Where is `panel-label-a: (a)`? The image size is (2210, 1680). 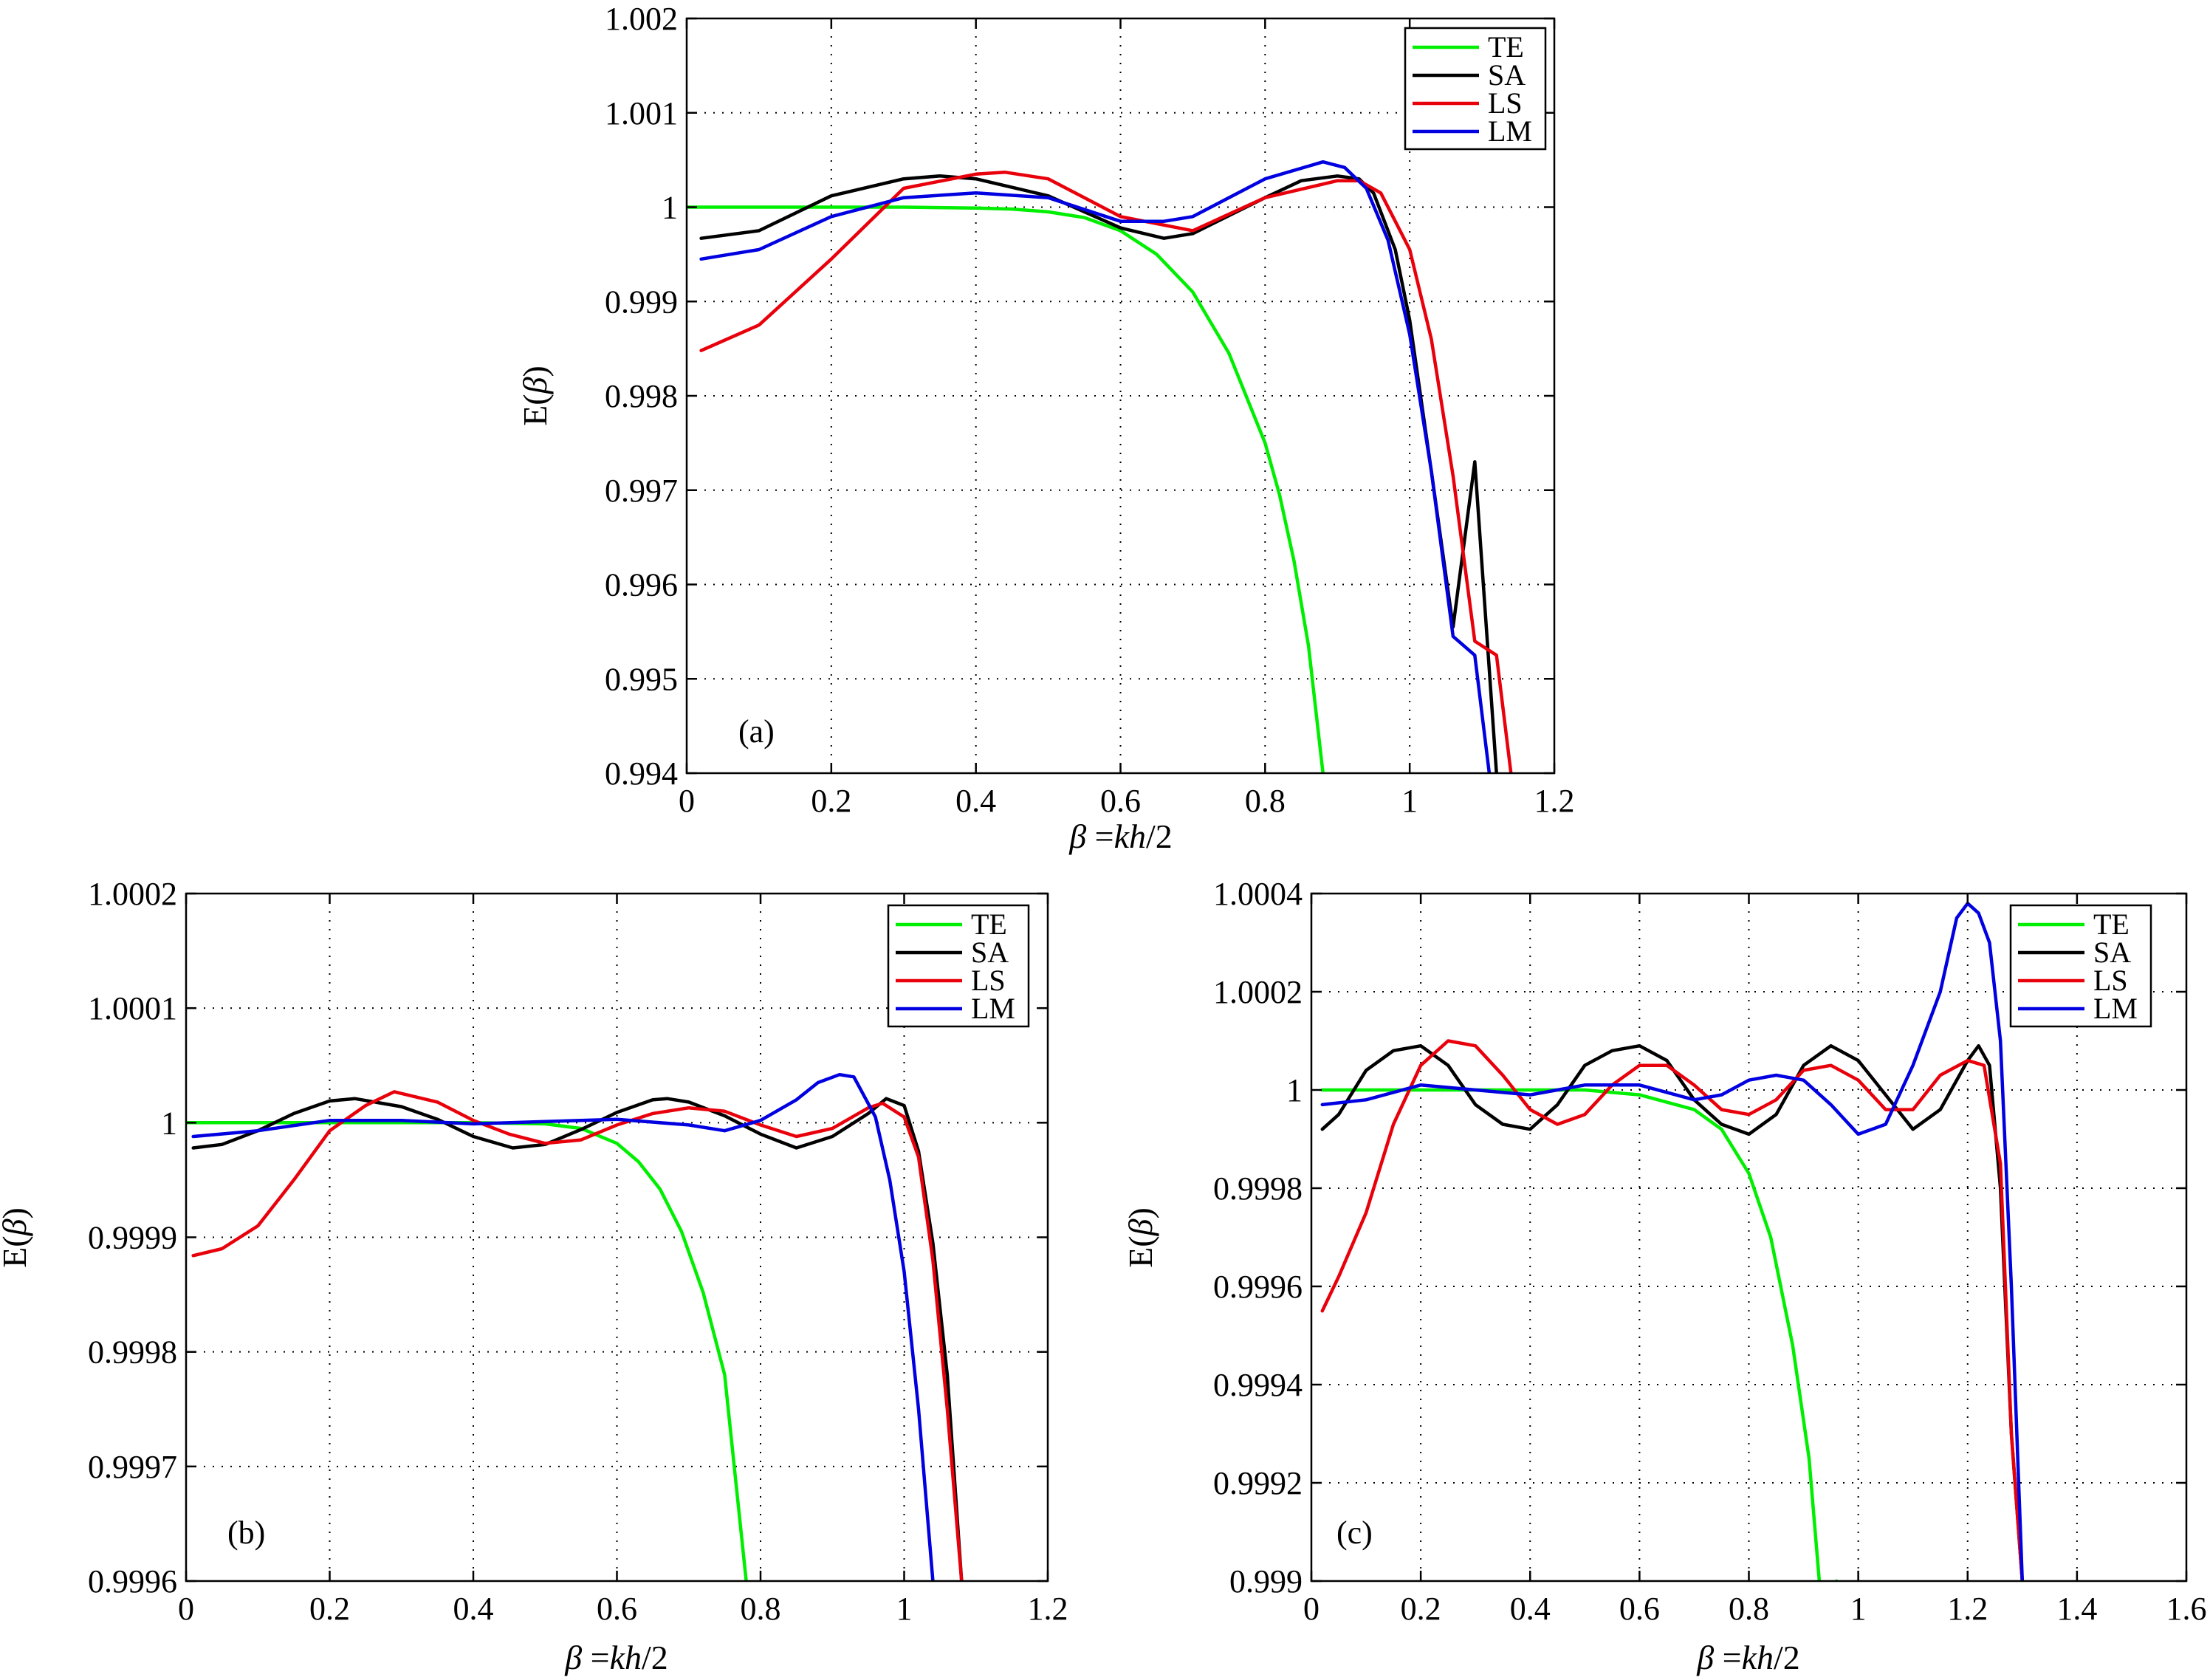 panel-label-a: (a) is located at coordinates (757, 732).